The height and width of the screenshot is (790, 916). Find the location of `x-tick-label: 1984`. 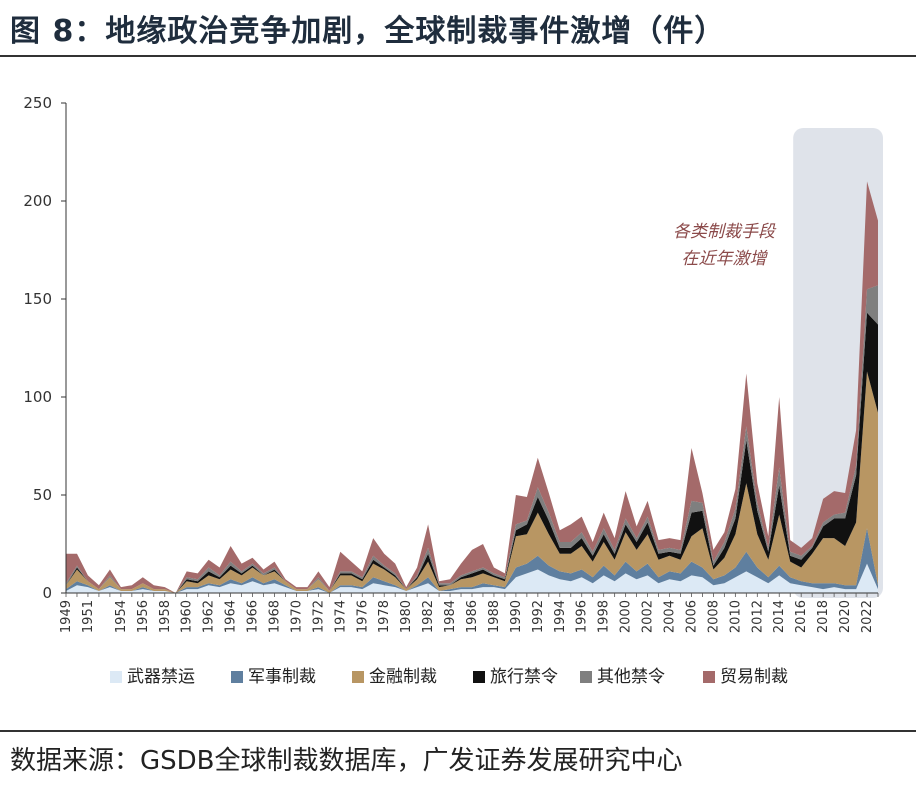

x-tick-label: 1984 is located at coordinates (450, 616).